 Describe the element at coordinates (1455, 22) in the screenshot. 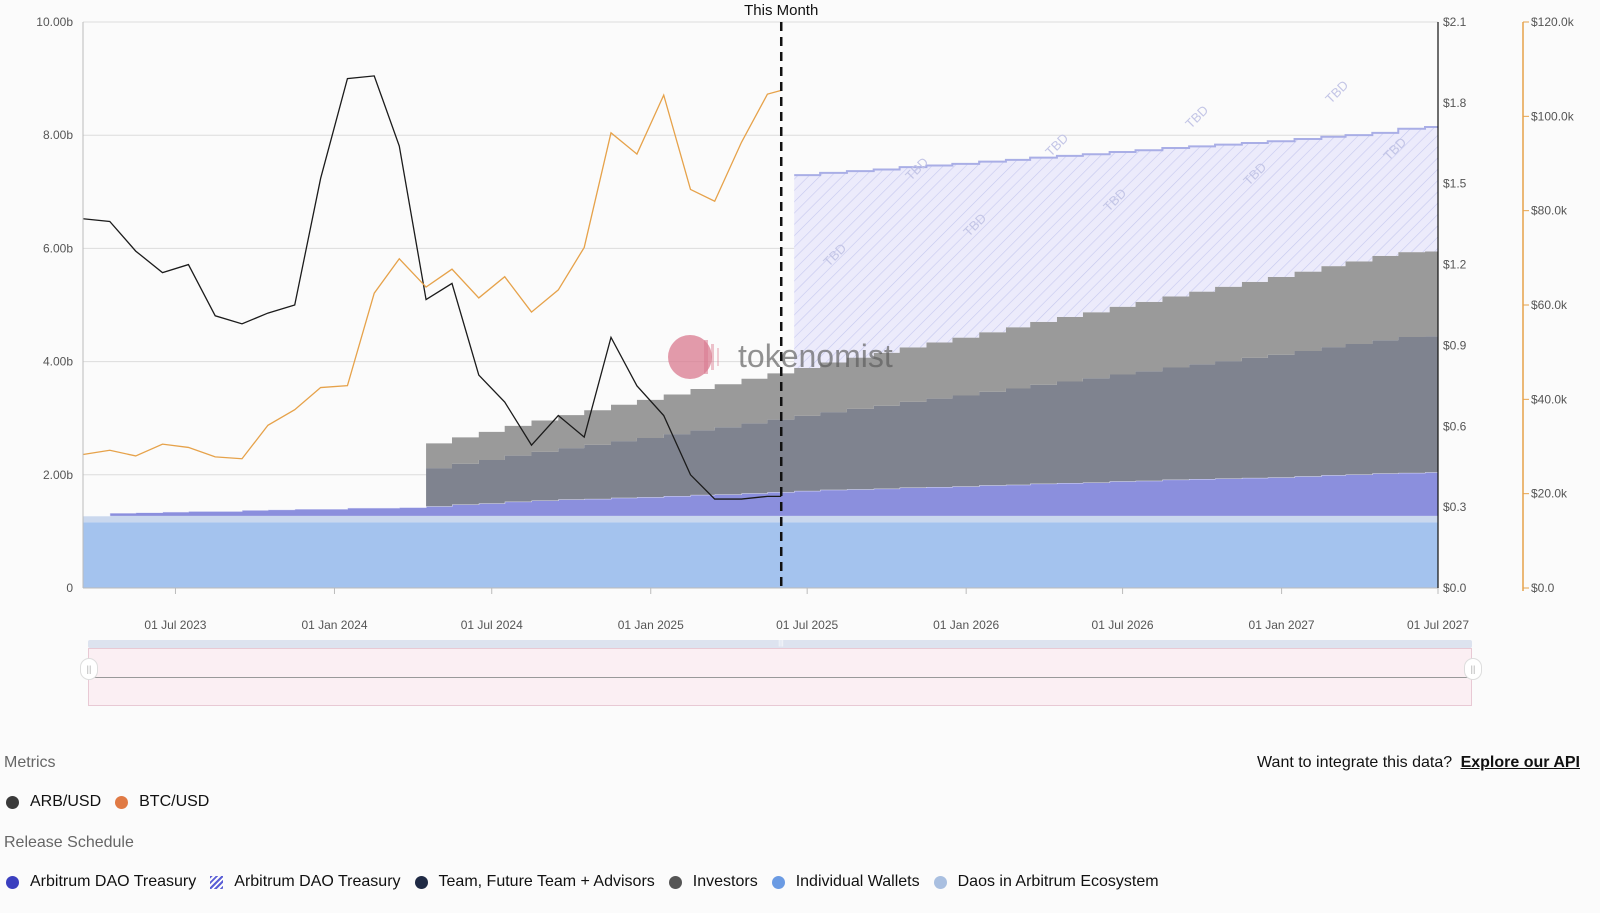

I see `y-price-tick-label: $2.1` at that location.